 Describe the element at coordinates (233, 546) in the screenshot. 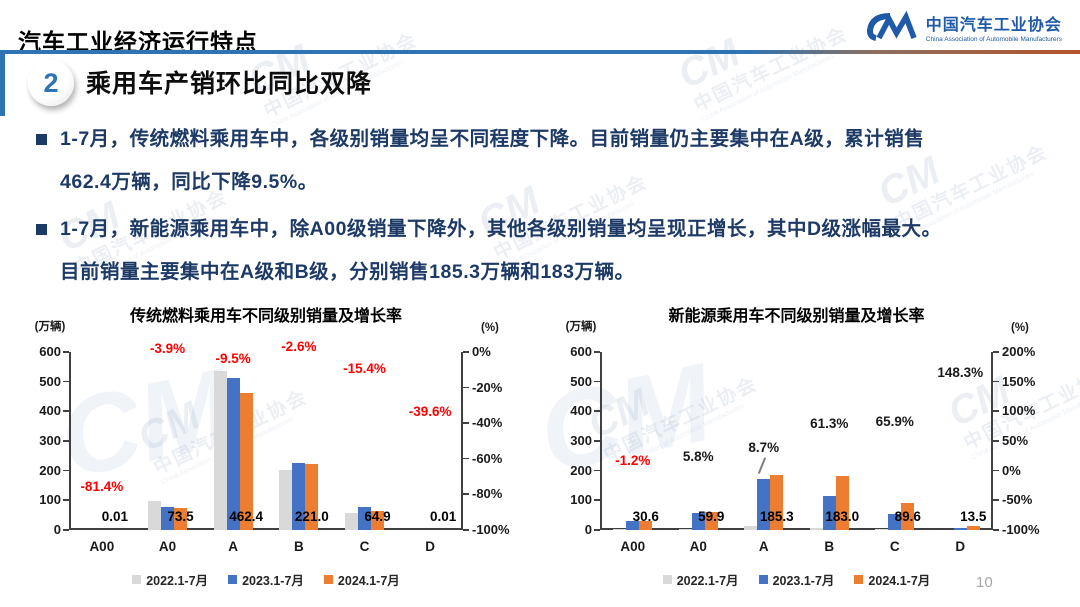

I see `category-label: A` at that location.